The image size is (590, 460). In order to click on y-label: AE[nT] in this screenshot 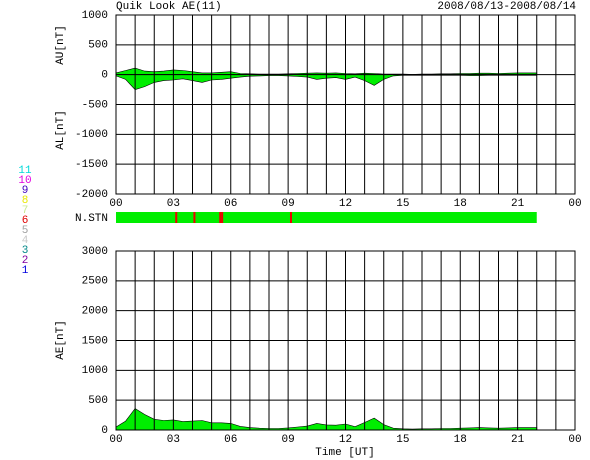, I will do `click(61, 340)`.